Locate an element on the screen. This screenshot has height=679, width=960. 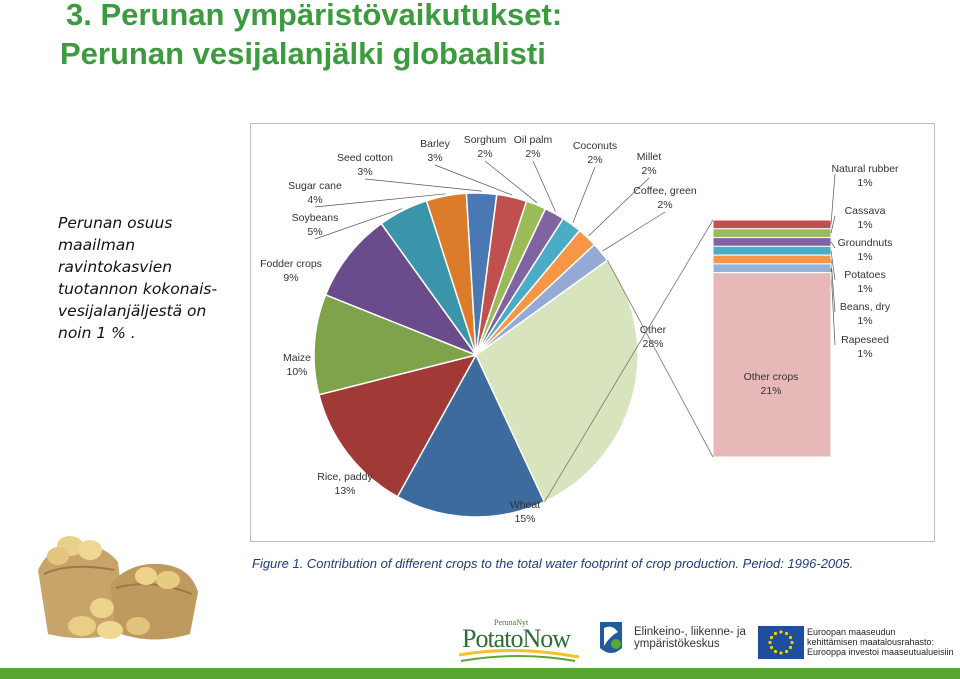
leader-line-barley is located at coordinates (473, 180).